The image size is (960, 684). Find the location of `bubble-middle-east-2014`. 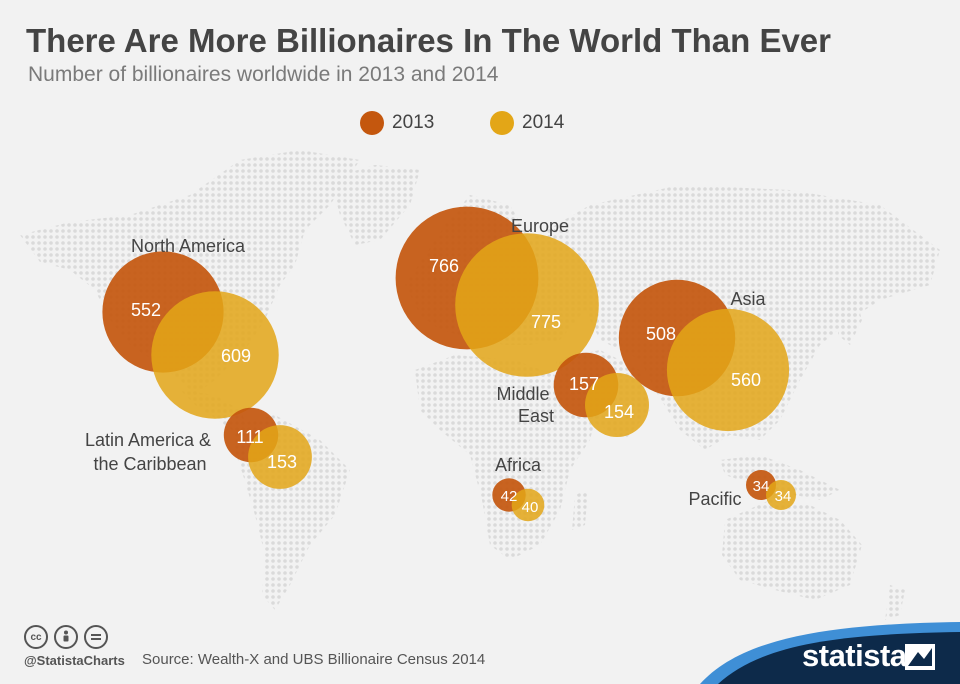

bubble-middle-east-2014 is located at coordinates (617, 405).